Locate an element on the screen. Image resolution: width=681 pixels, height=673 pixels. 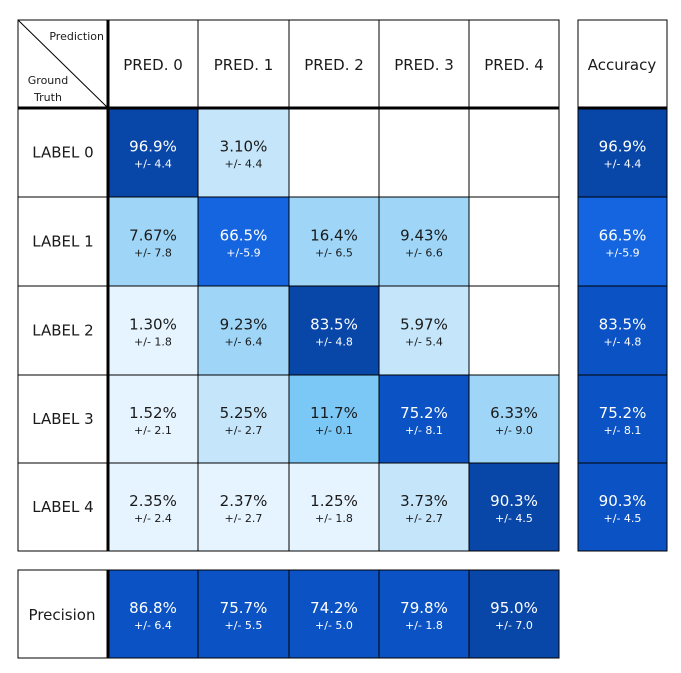
matrix-cell-3-4-error: +/- 9.0 is located at coordinates (514, 430).